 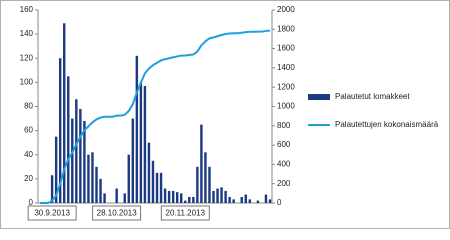 What do you see at coordinates (286, 28) in the screenshot?
I see `y2-tick-label: 1800` at bounding box center [286, 28].